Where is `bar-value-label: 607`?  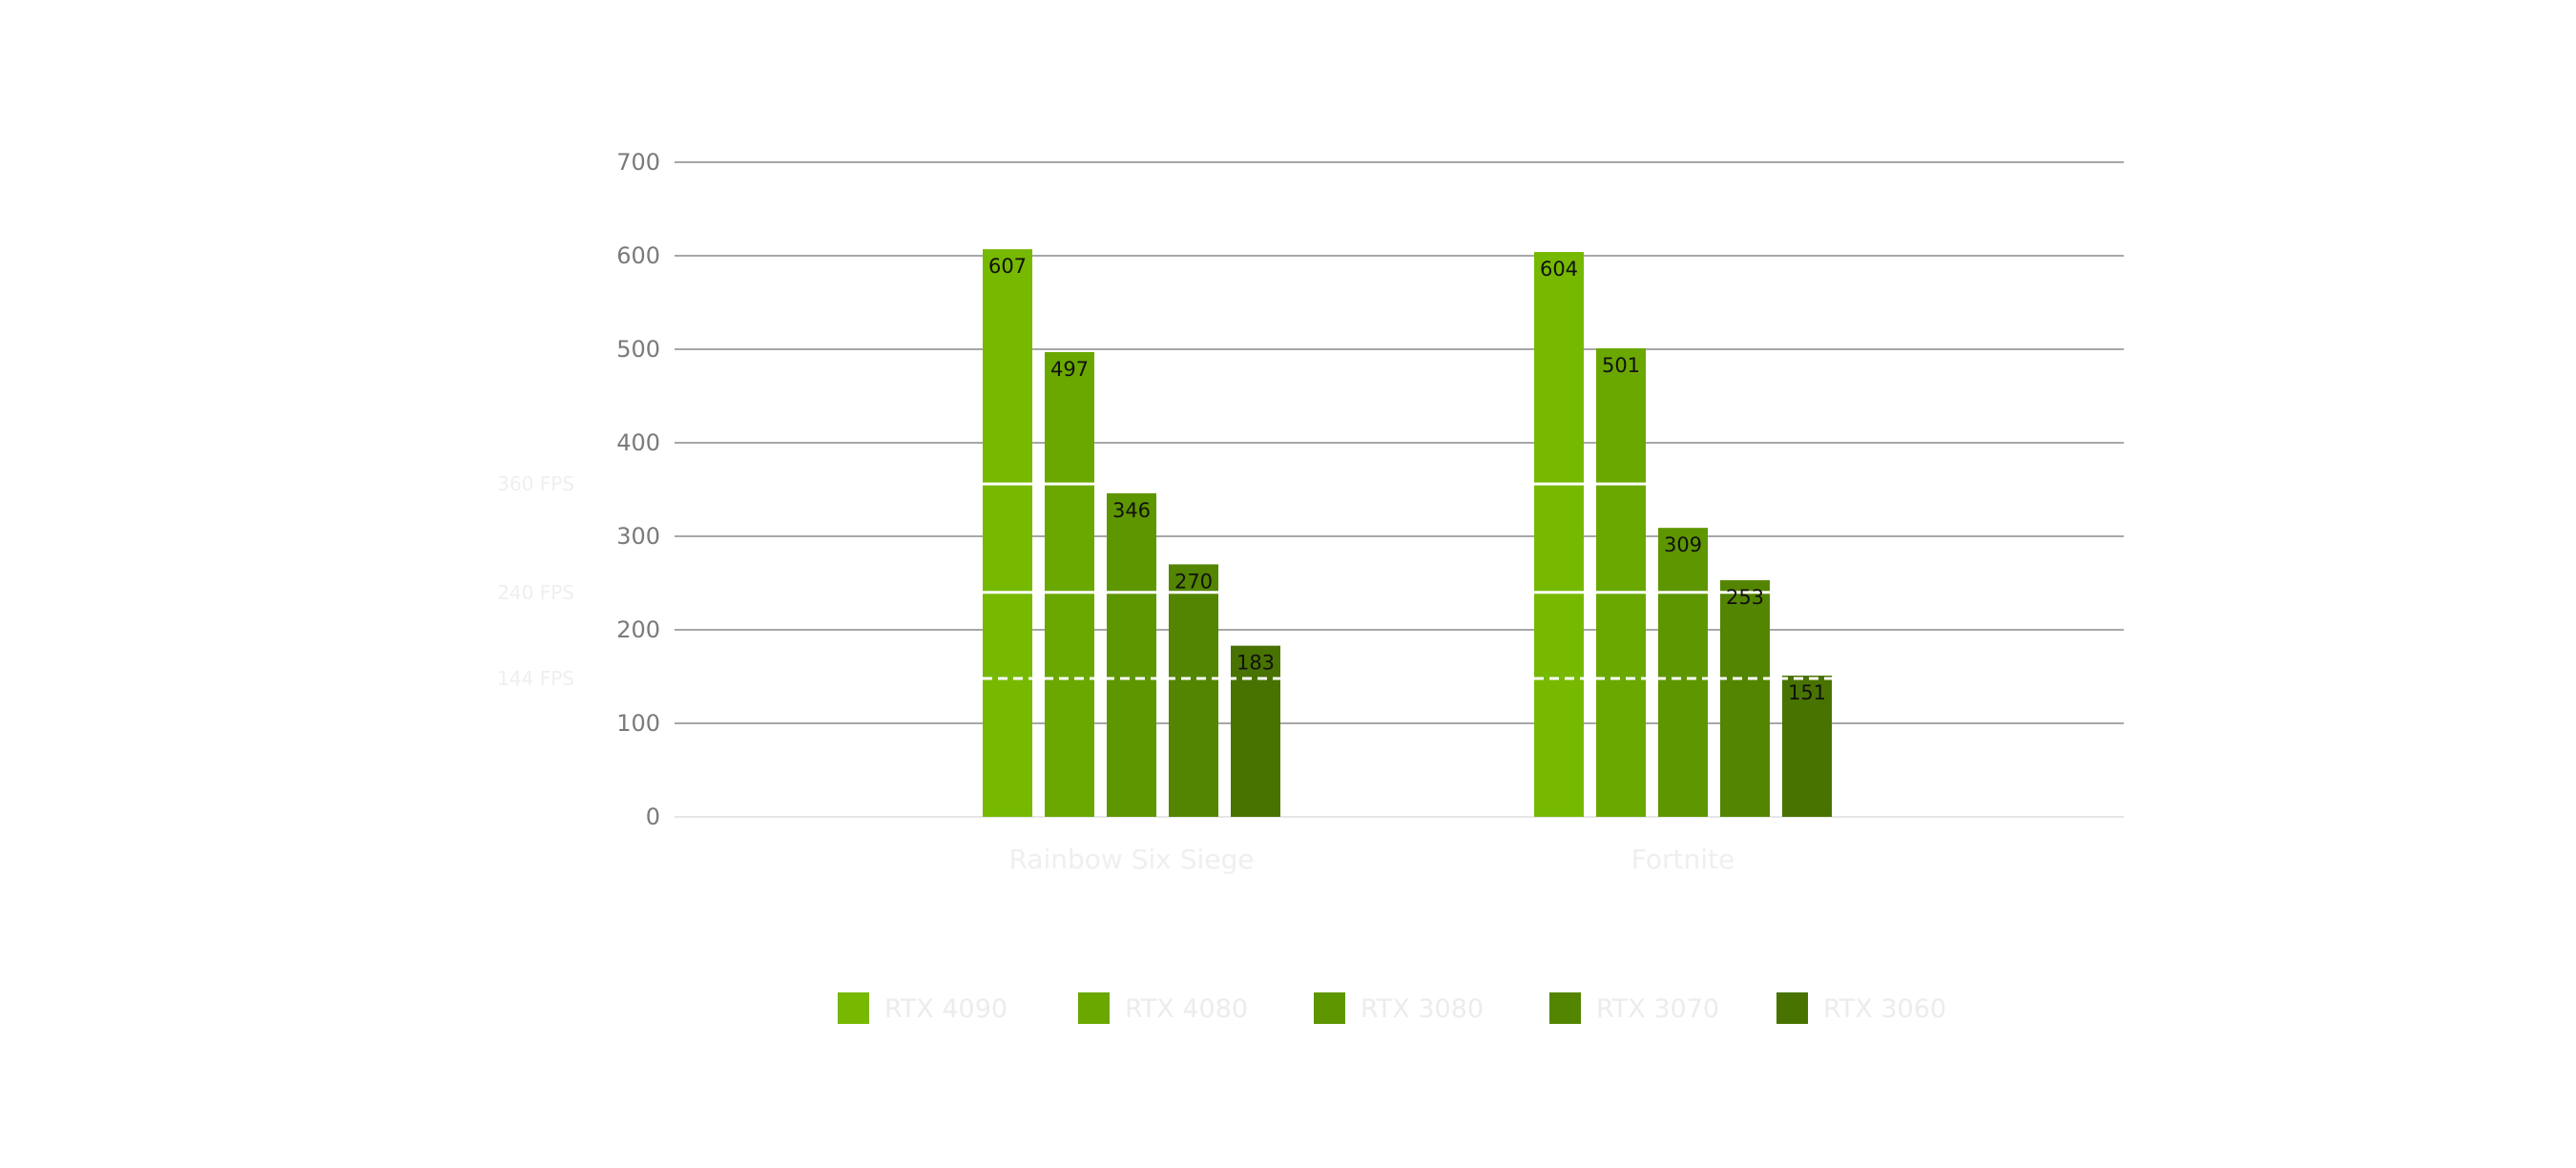 bar-value-label: 607 is located at coordinates (1007, 266).